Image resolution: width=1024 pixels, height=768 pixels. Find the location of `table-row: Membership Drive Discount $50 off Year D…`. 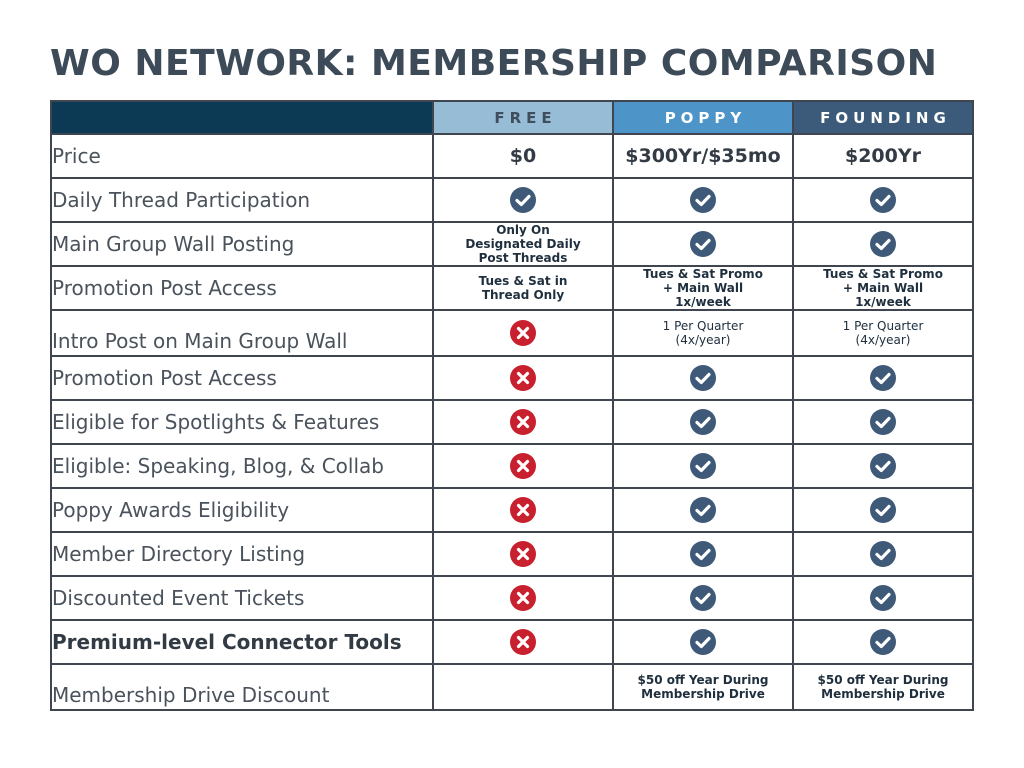

table-row: Membership Drive Discount $50 off Year D… is located at coordinates (512, 687).